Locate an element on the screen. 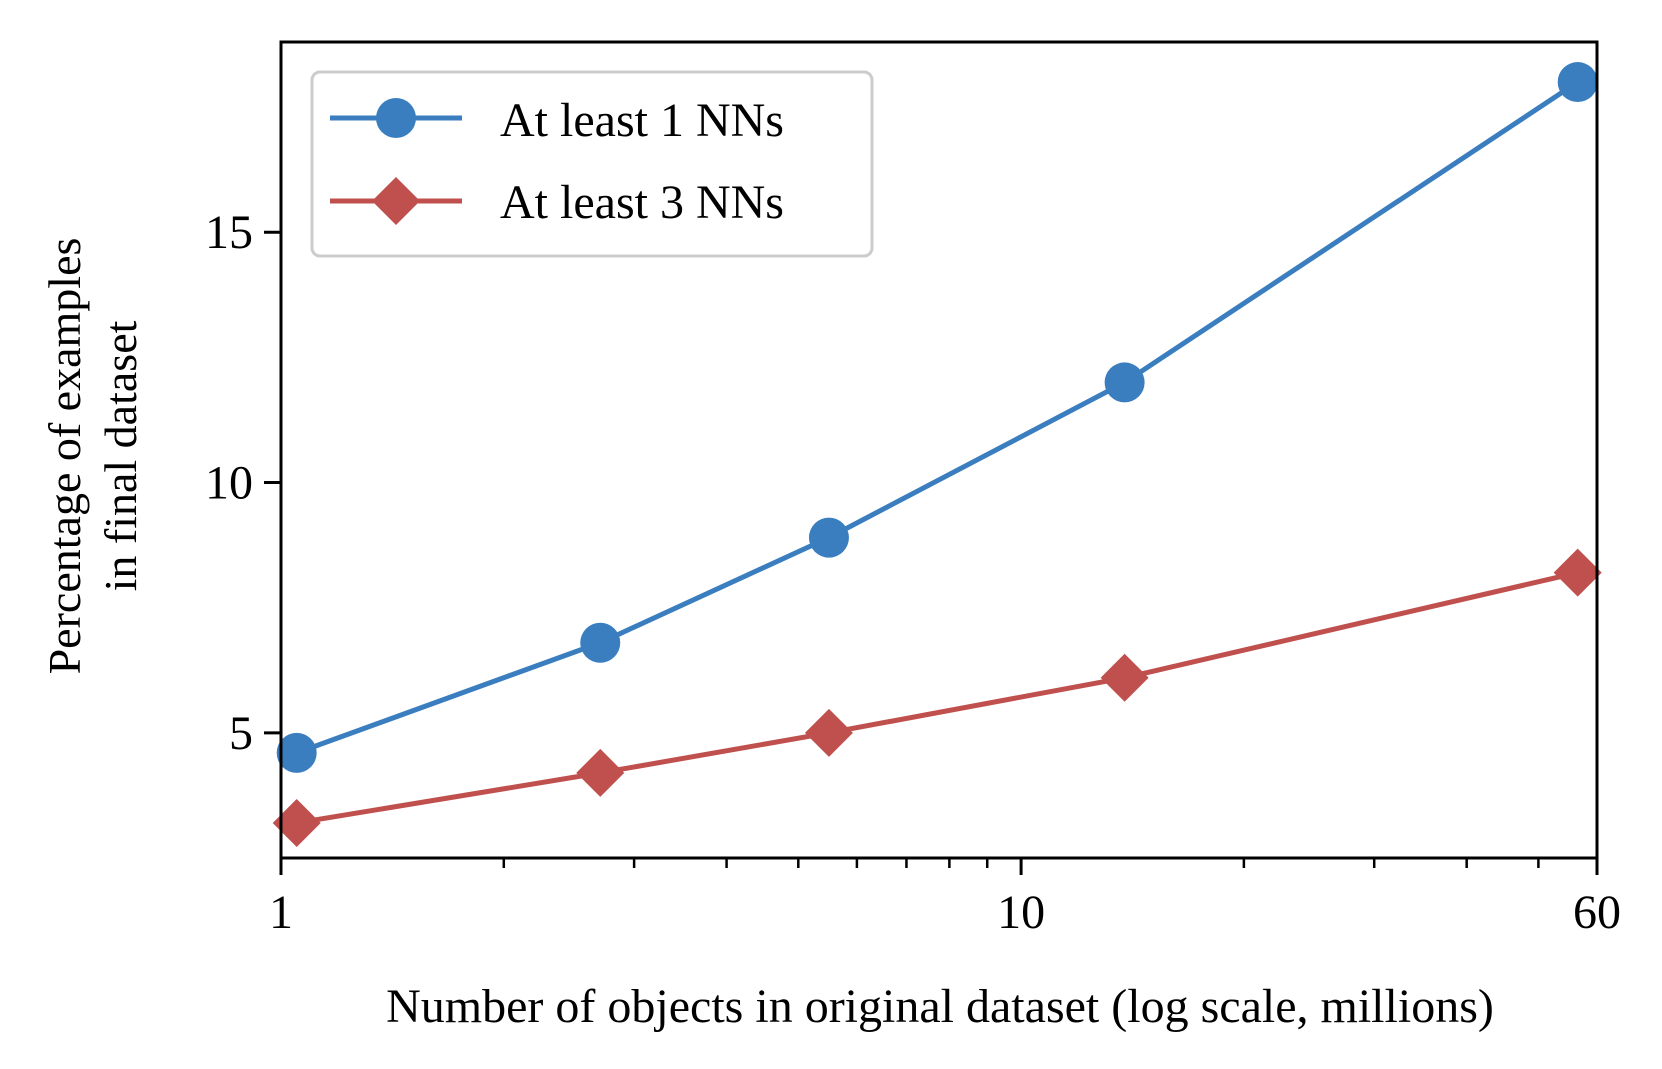 Image resolution: width=1662 pixels, height=1069 pixels. y-axis-label-line-1: Percentage of examples is located at coordinates (64, 456).